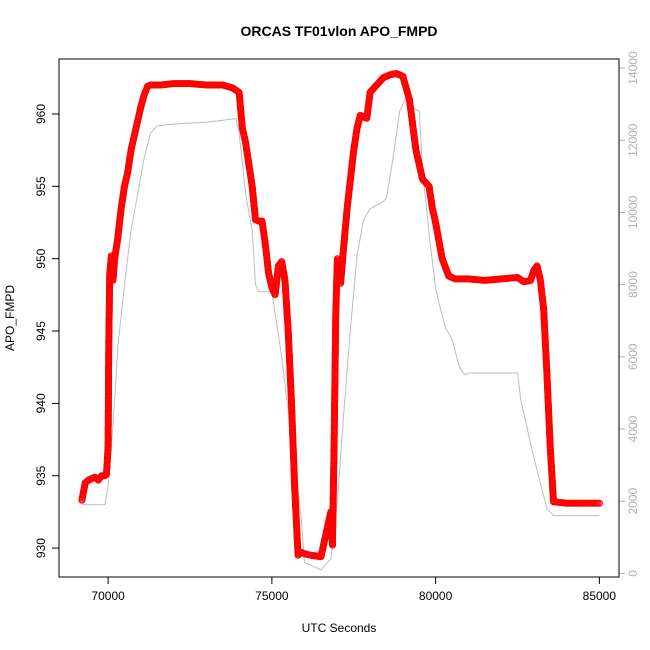 Image resolution: width=650 pixels, height=650 pixels. I want to click on y2-tick-label: 10000, so click(633, 212).